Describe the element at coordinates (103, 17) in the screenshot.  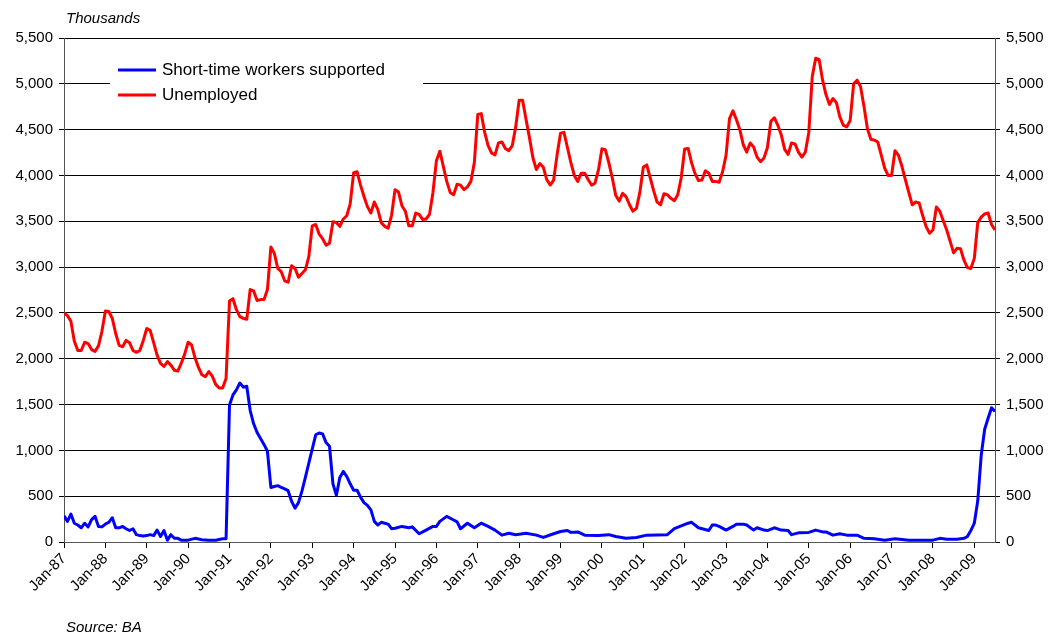
I see `y-axis-title: Thousands` at that location.